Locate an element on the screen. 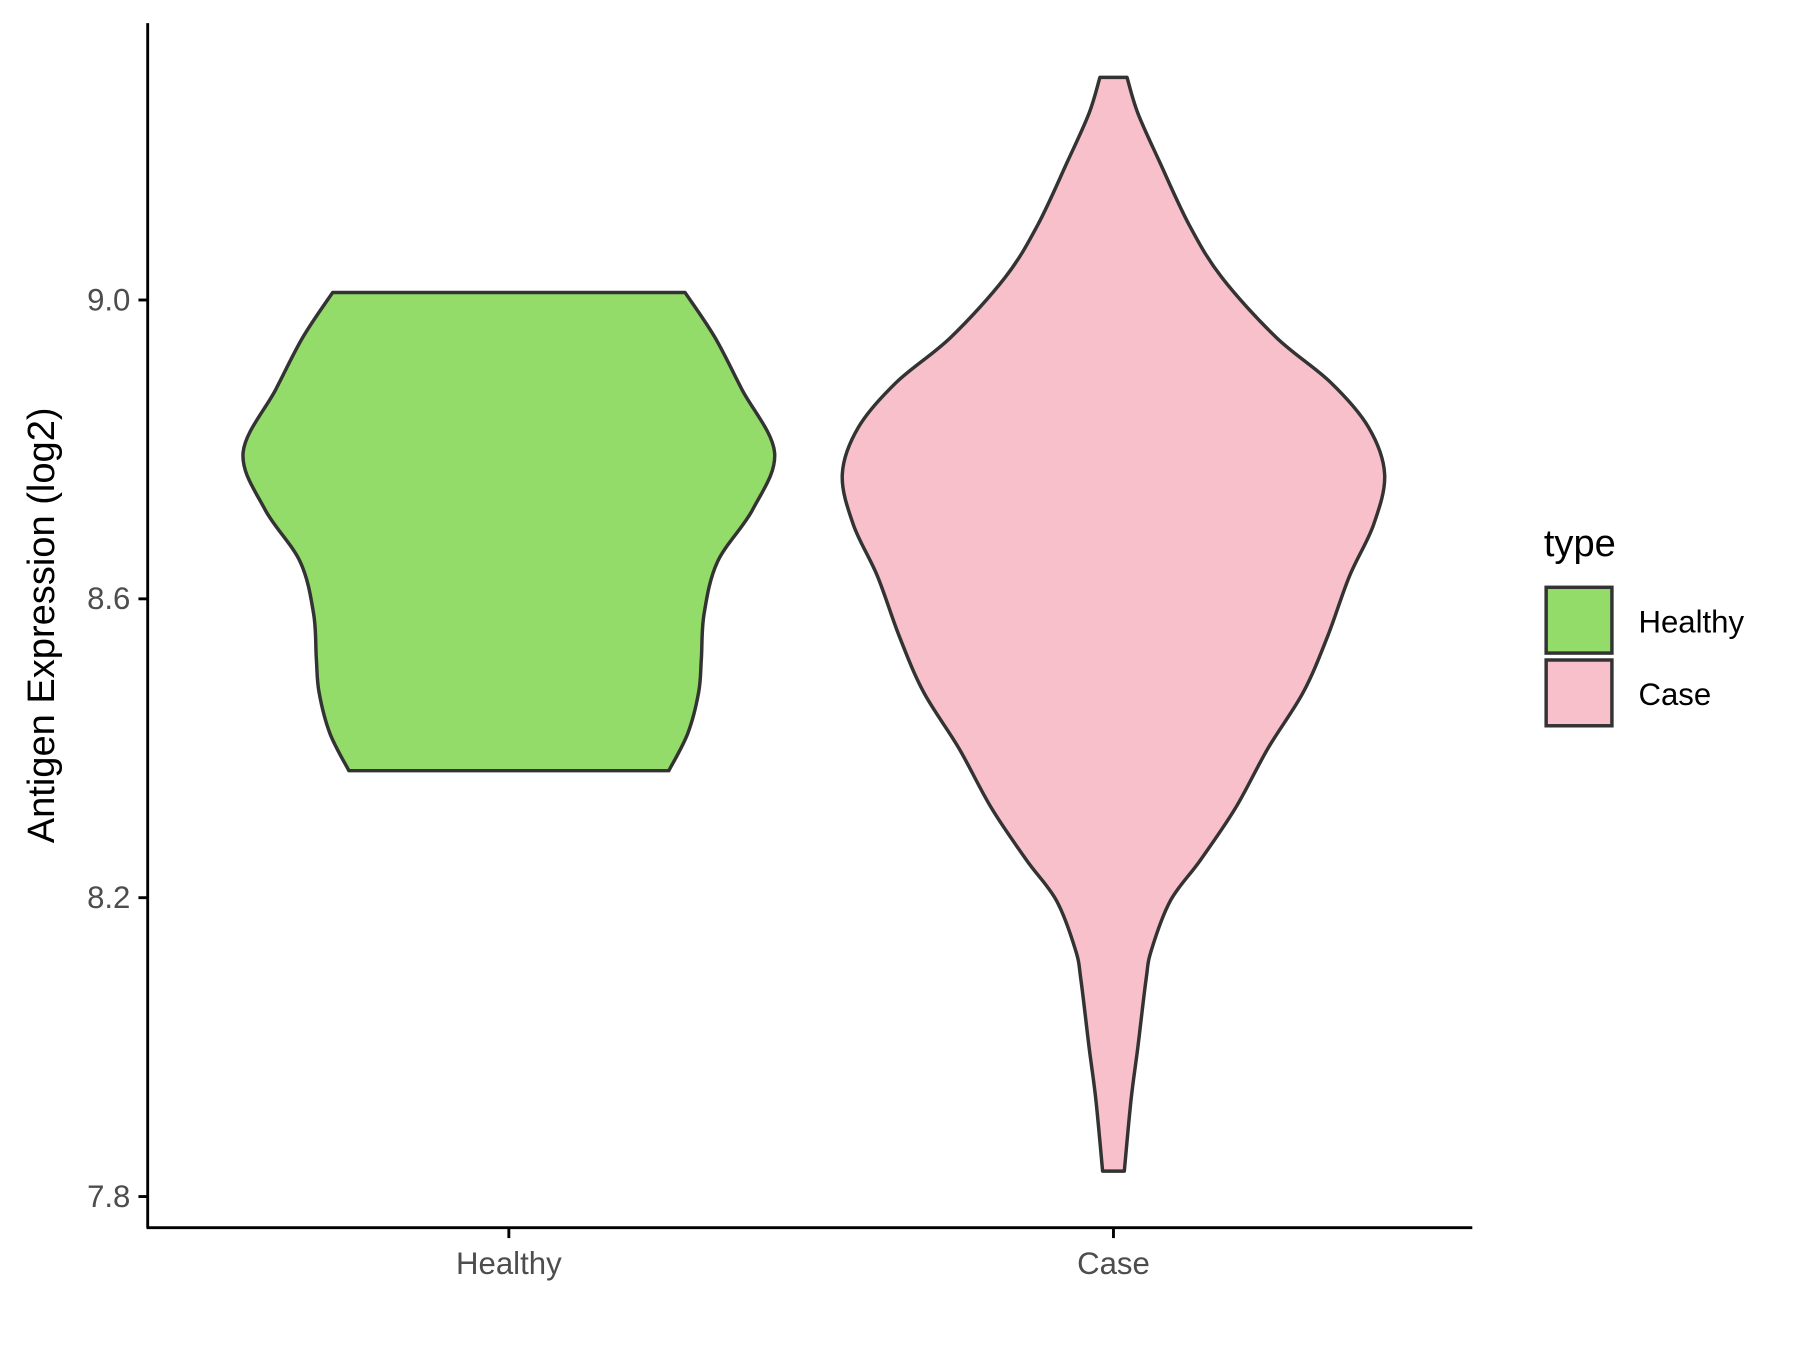 Image resolution: width=1800 pixels, height=1350 pixels. y-axis-label: Antigen Expression (log2) is located at coordinates (42, 625).